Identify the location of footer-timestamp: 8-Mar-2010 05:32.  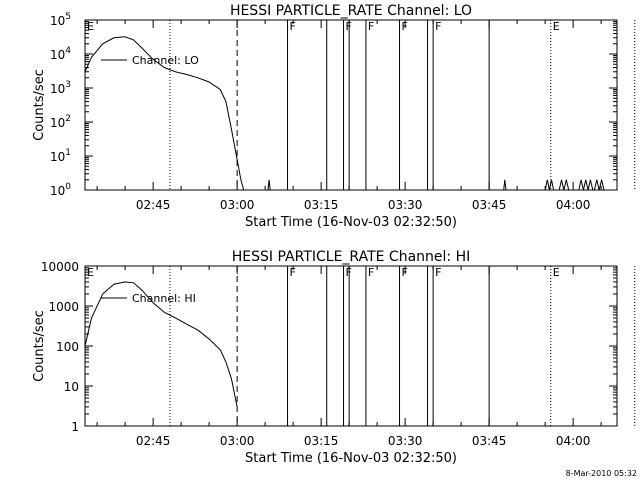
(601, 473).